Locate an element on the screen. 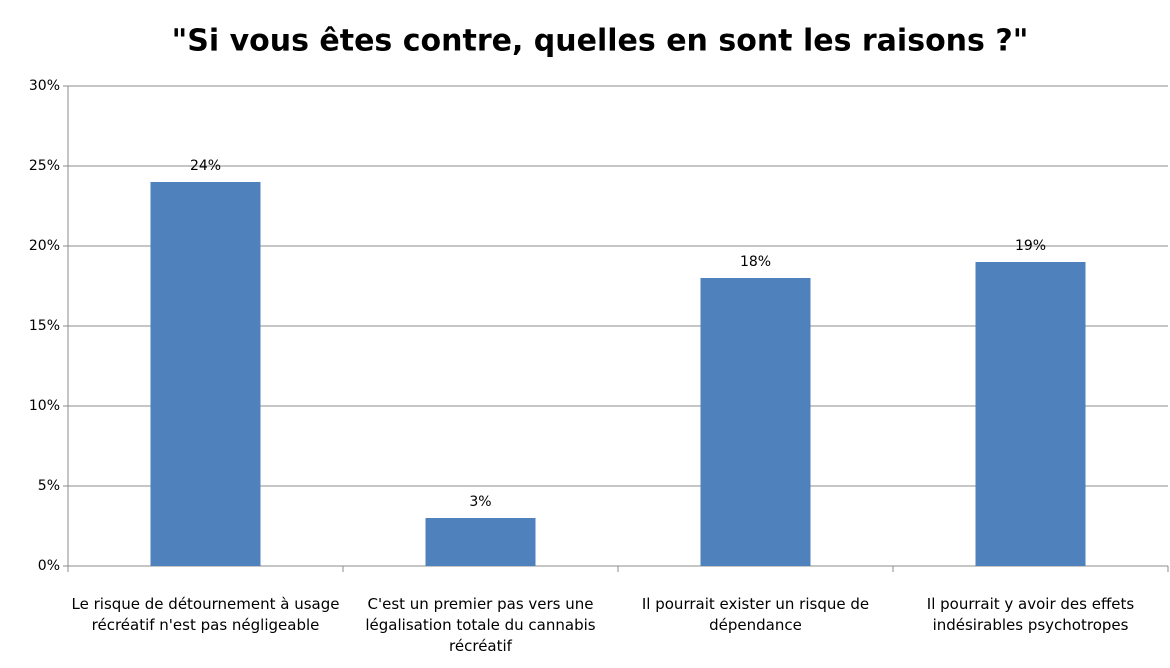 The image size is (1170, 668). data-label: 19% is located at coordinates (1030, 246).